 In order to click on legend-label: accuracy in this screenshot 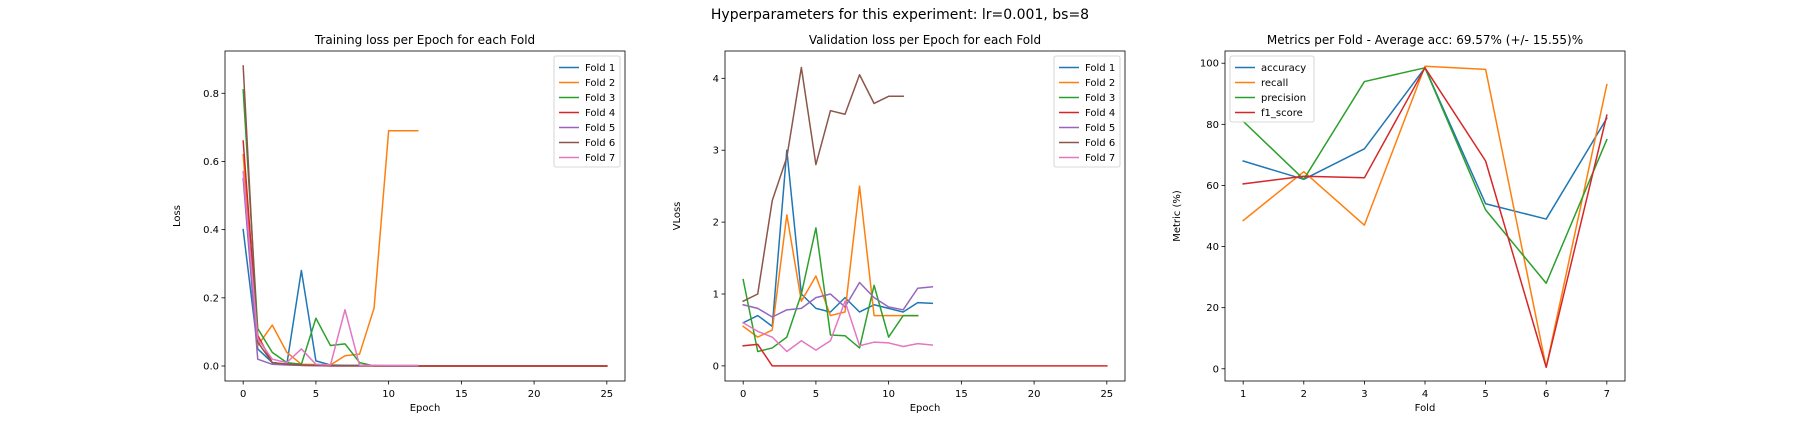, I will do `click(1283, 68)`.